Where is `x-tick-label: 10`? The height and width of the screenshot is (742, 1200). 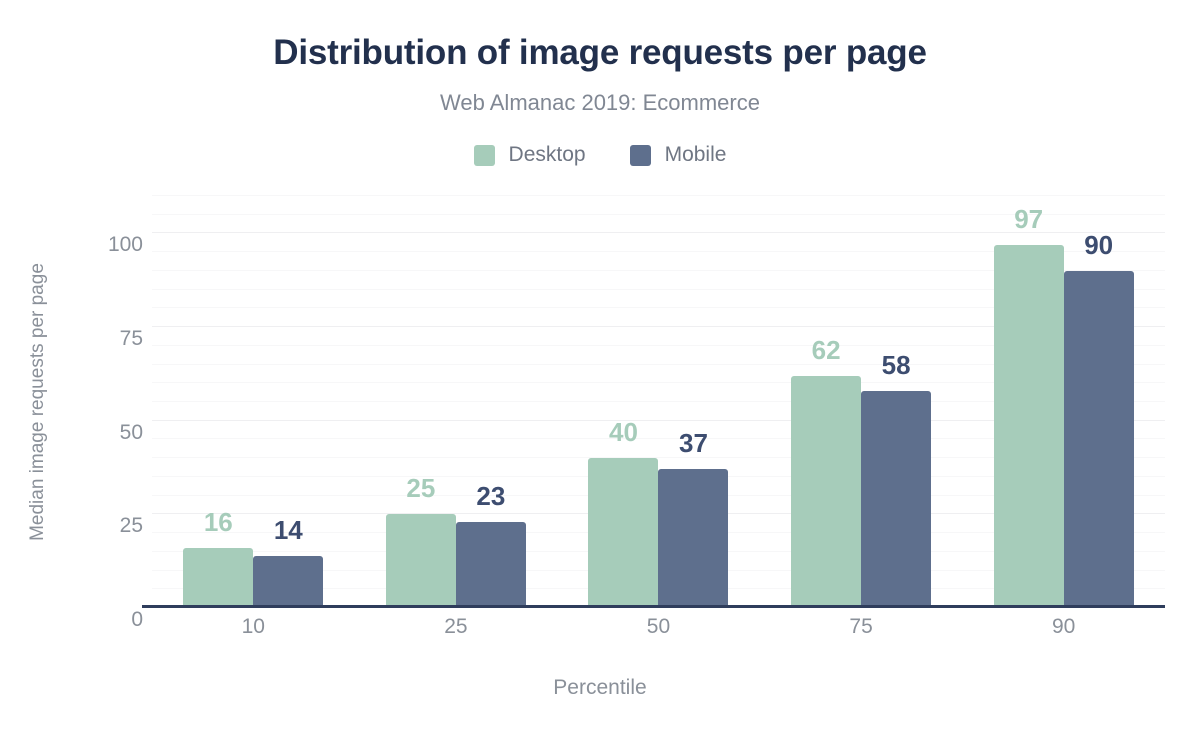 x-tick-label: 10 is located at coordinates (253, 626).